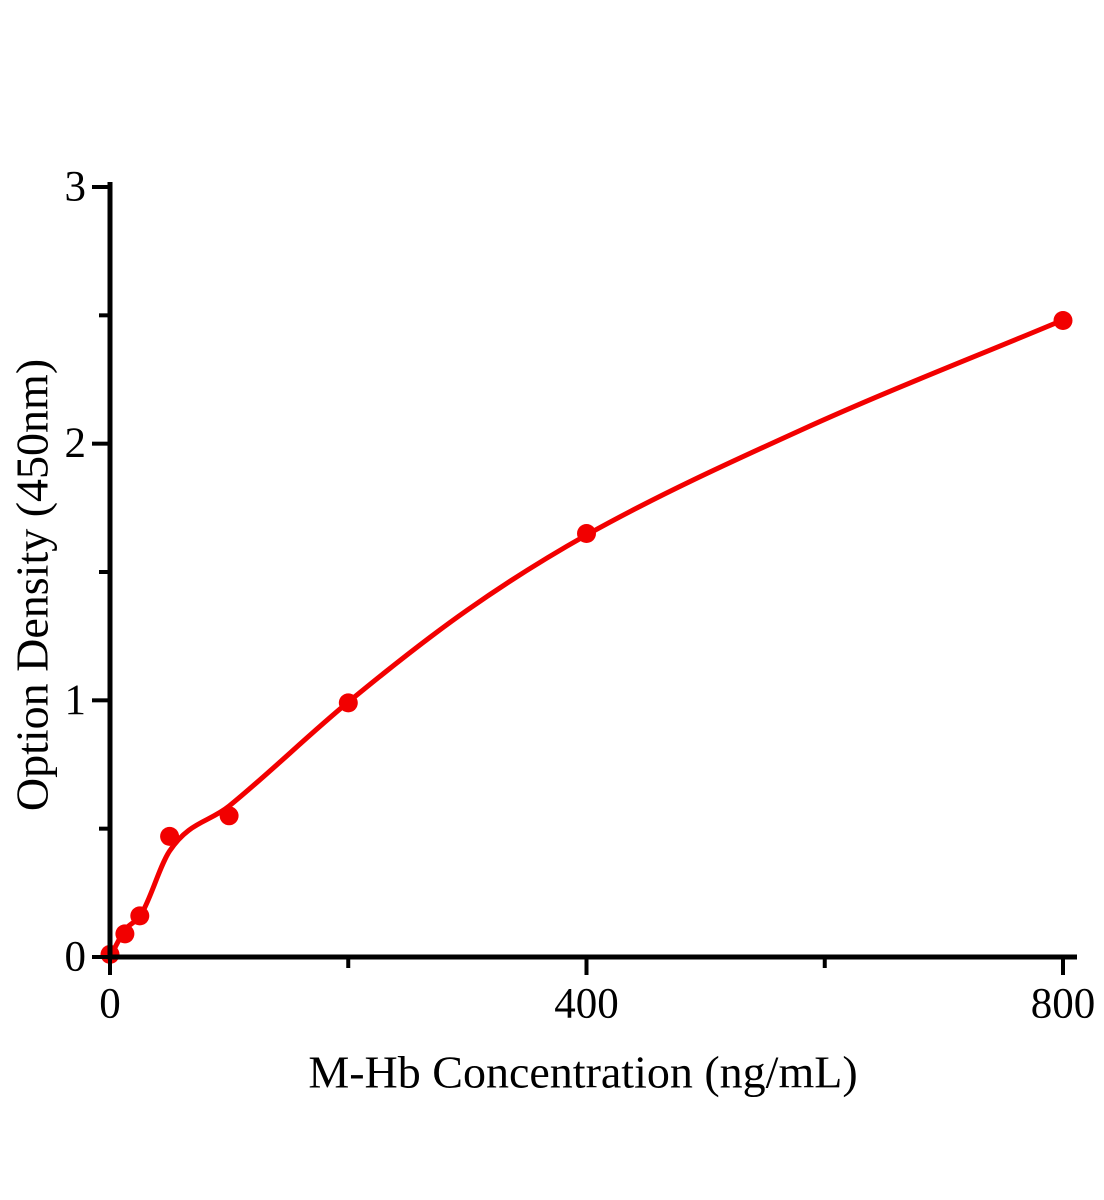 The image size is (1104, 1200). I want to click on x-tick-label: 400, so click(586, 1004).